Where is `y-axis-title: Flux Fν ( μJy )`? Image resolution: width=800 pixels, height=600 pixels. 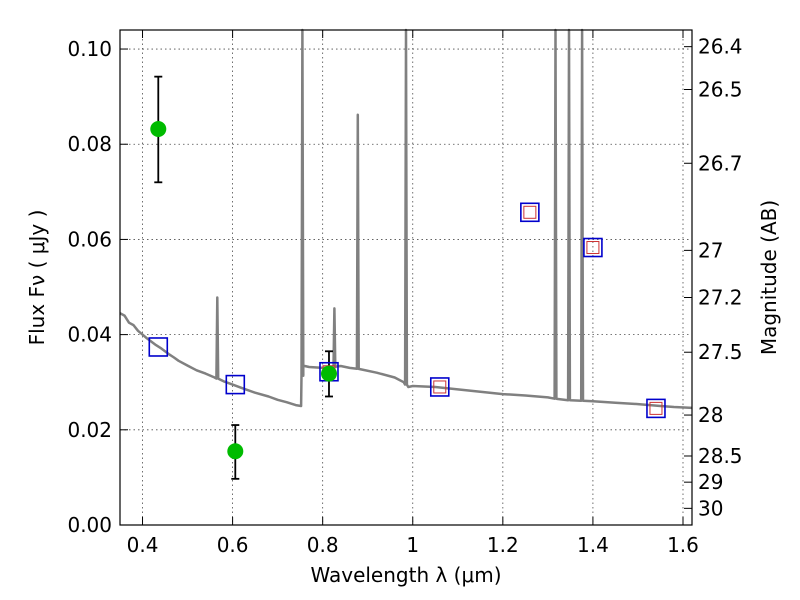 y-axis-title: Flux Fν ( μJy ) is located at coordinates (37, 278).